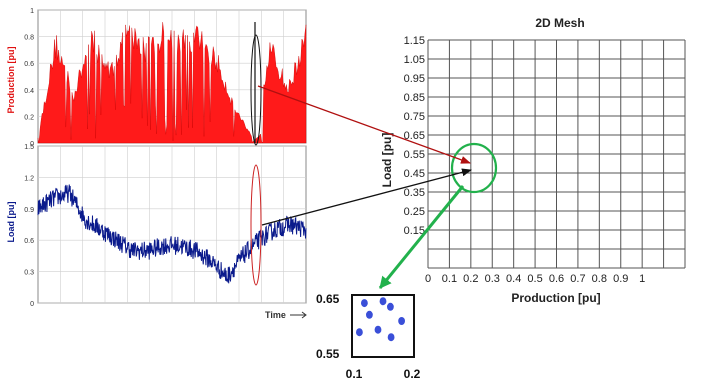 This screenshot has width=723, height=388. I want to click on mesh-x-ticks: 0 0.1 0.2 0.3 0.4 0.5 0.6 0.7 0.8 0.9 1, so click(535, 279).